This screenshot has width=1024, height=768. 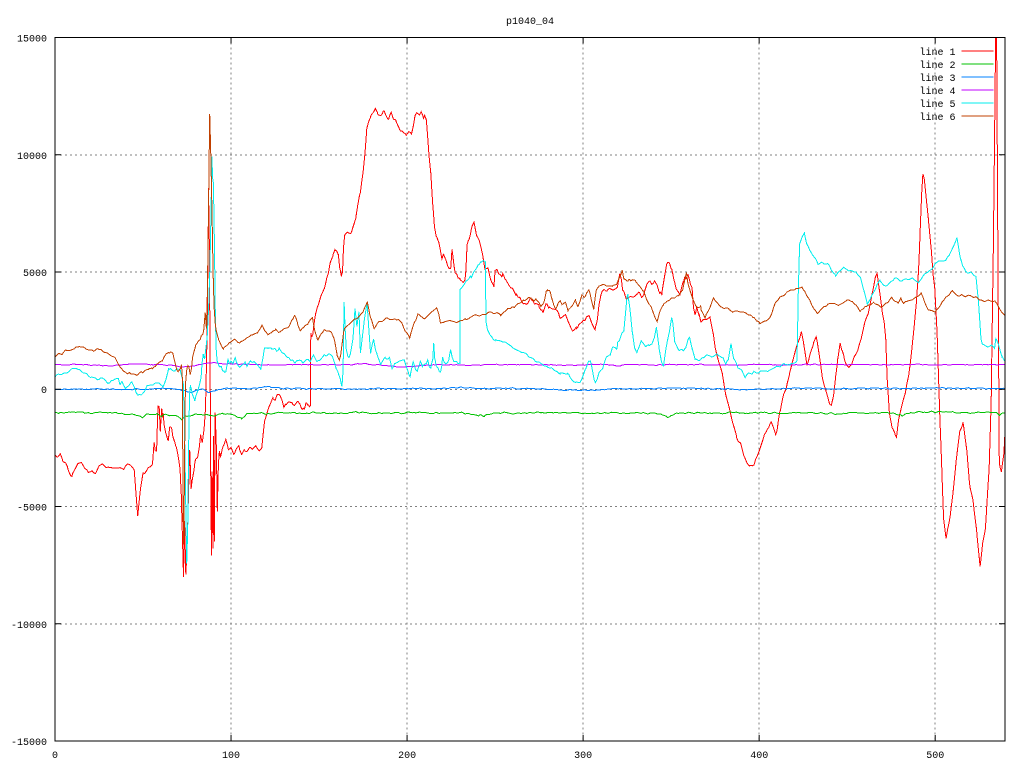 What do you see at coordinates (32, 509) in the screenshot?
I see `svg-text: -5000` at bounding box center [32, 509].